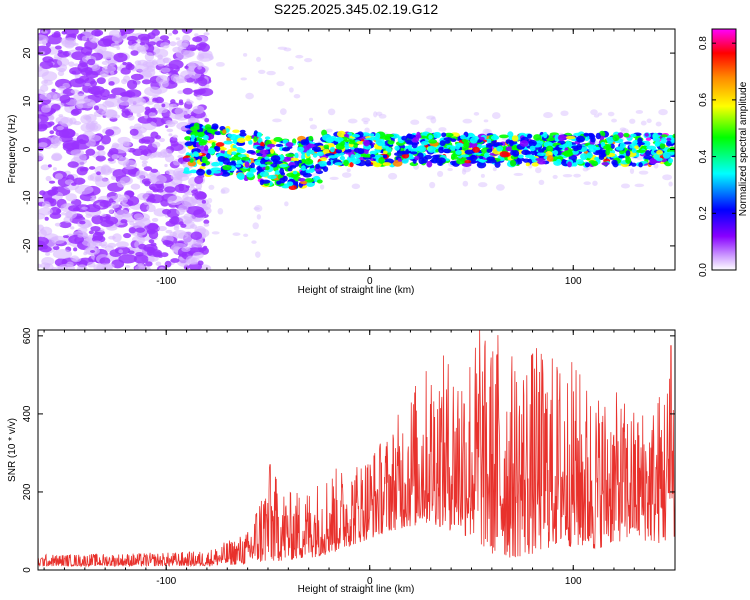  What do you see at coordinates (356, 290) in the screenshot?
I see `spectrogram-xlabel: Height of straight line (km)` at bounding box center [356, 290].